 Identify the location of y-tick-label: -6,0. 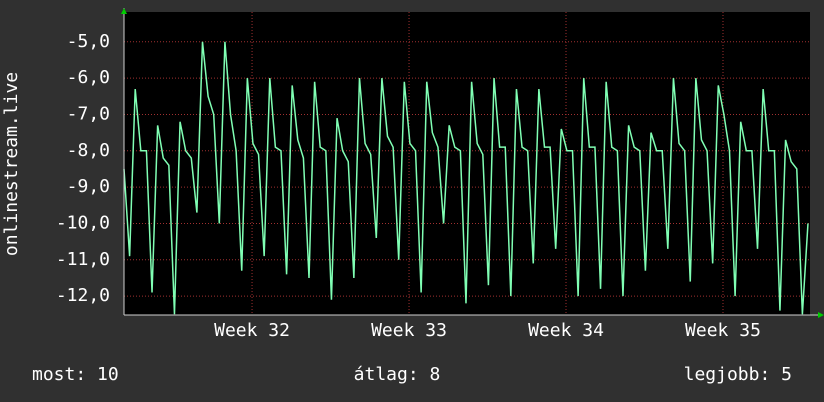
(88, 77).